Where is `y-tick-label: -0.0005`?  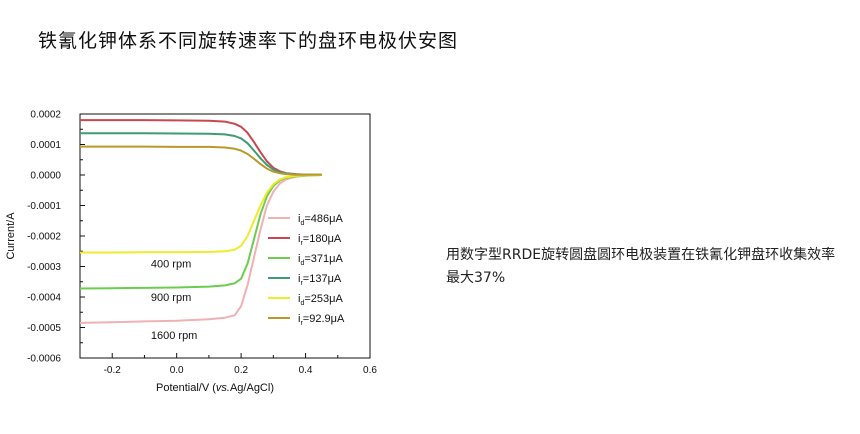 y-tick-label: -0.0005 is located at coordinates (44, 328).